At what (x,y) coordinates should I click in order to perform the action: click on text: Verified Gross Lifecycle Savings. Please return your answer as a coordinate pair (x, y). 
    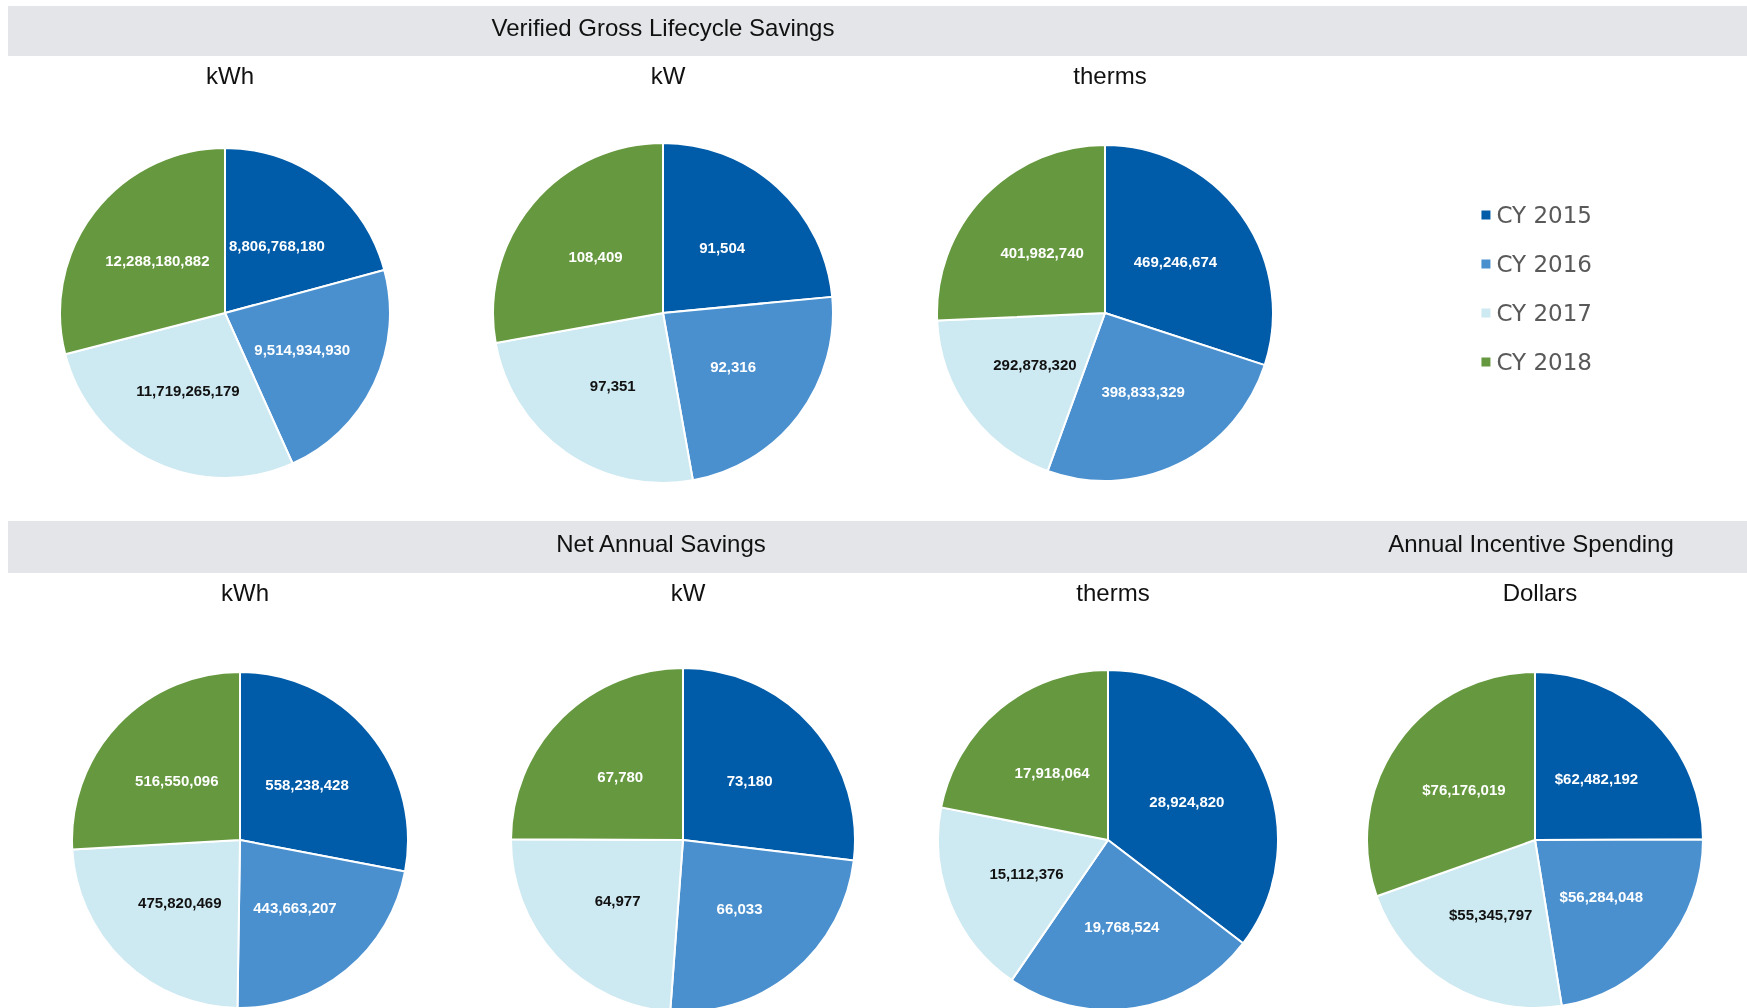
    Looking at the image, I should click on (663, 28).